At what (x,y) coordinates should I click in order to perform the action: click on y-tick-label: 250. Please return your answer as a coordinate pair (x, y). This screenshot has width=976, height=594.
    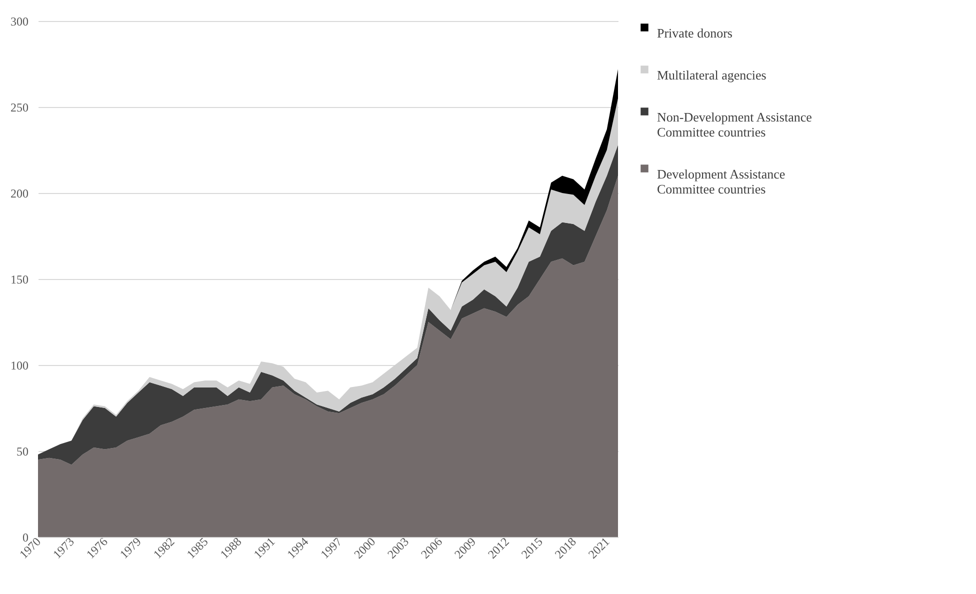
    Looking at the image, I should click on (19, 107).